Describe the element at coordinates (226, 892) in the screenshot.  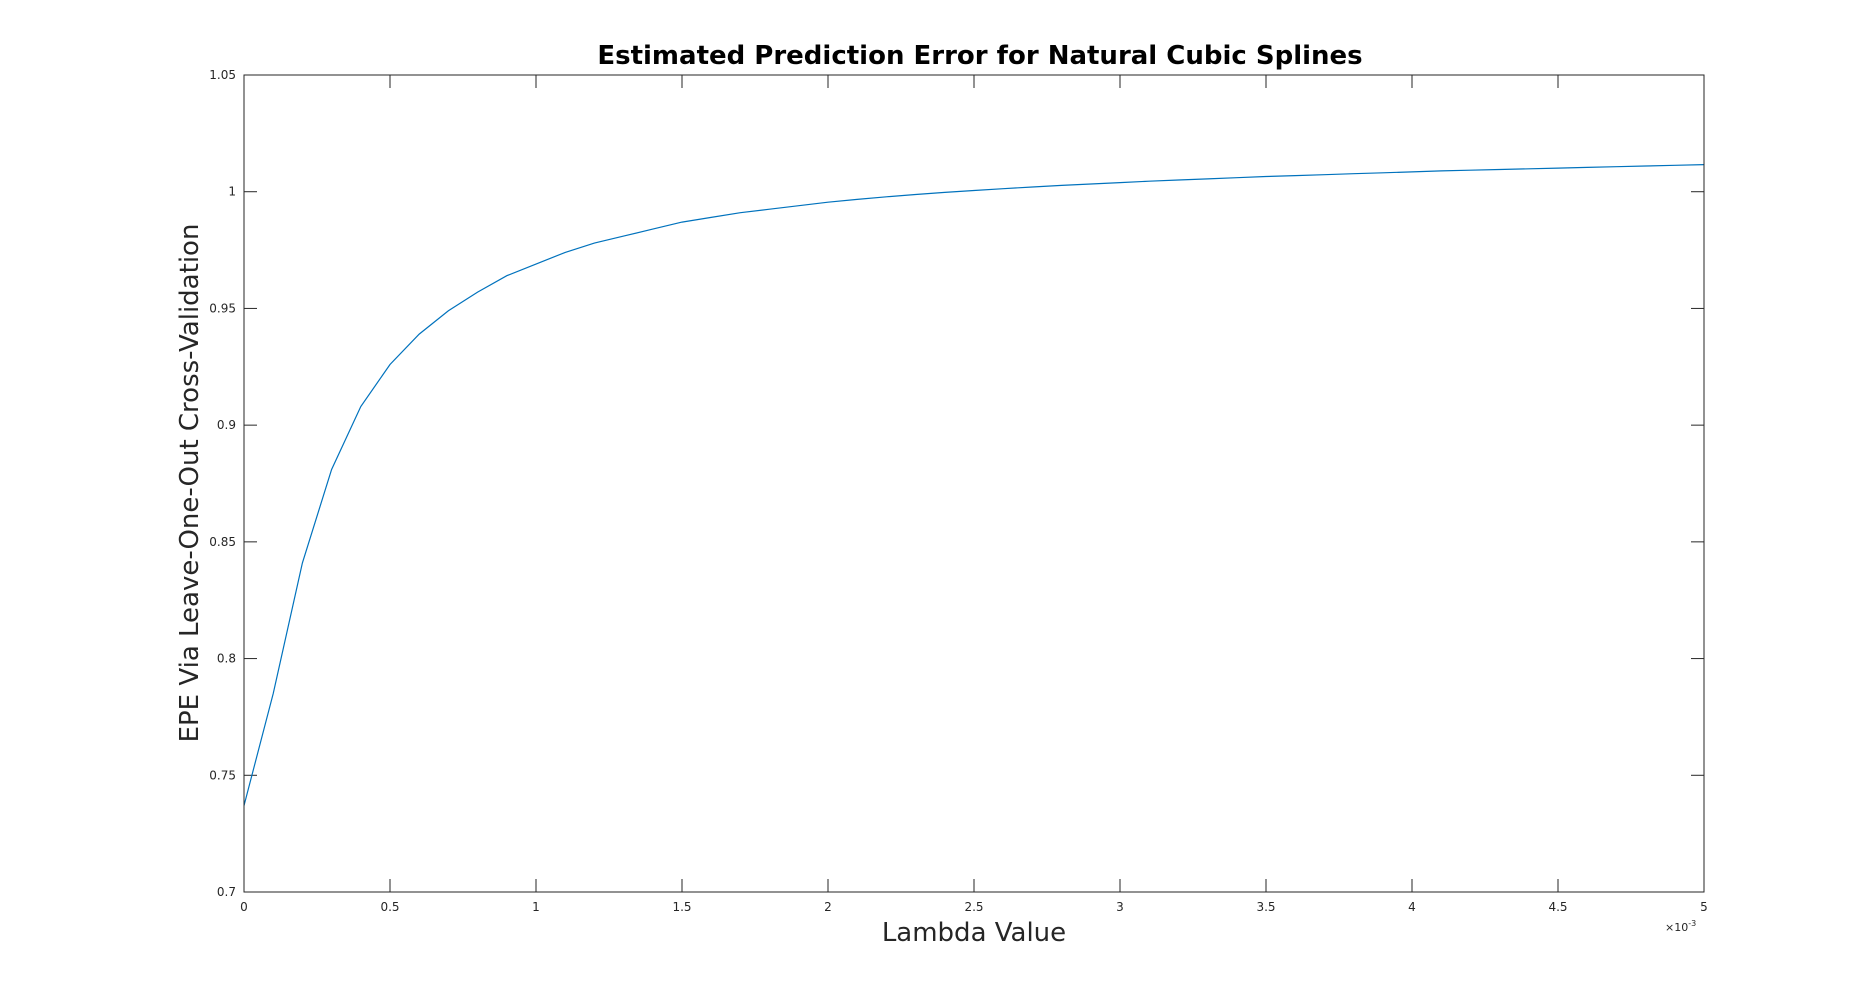
I see `y-tick-label: 0.7` at that location.